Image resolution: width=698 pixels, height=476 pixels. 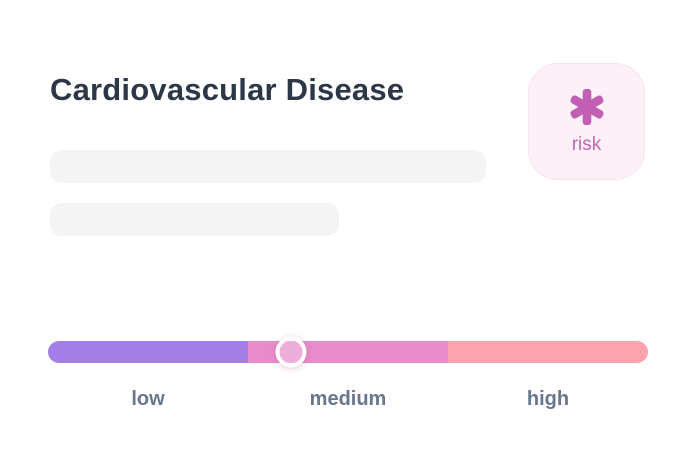 I want to click on scale-segment-high, so click(x=548, y=352).